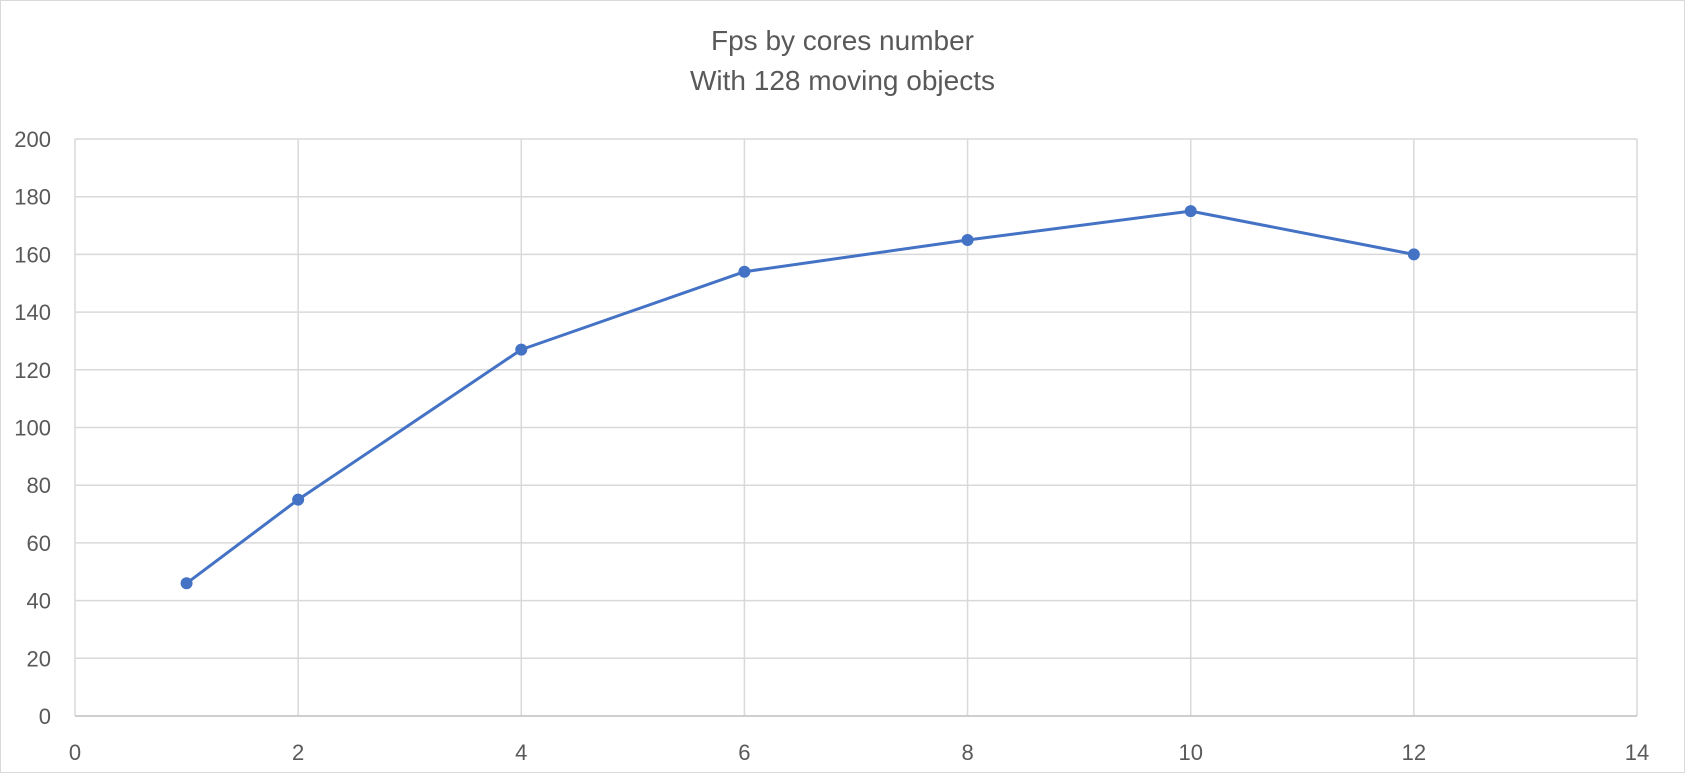 The width and height of the screenshot is (1685, 773). Describe the element at coordinates (859, 752) in the screenshot. I see `x-axis-ticks: 0 2 4 6 8 10 12 14` at that location.